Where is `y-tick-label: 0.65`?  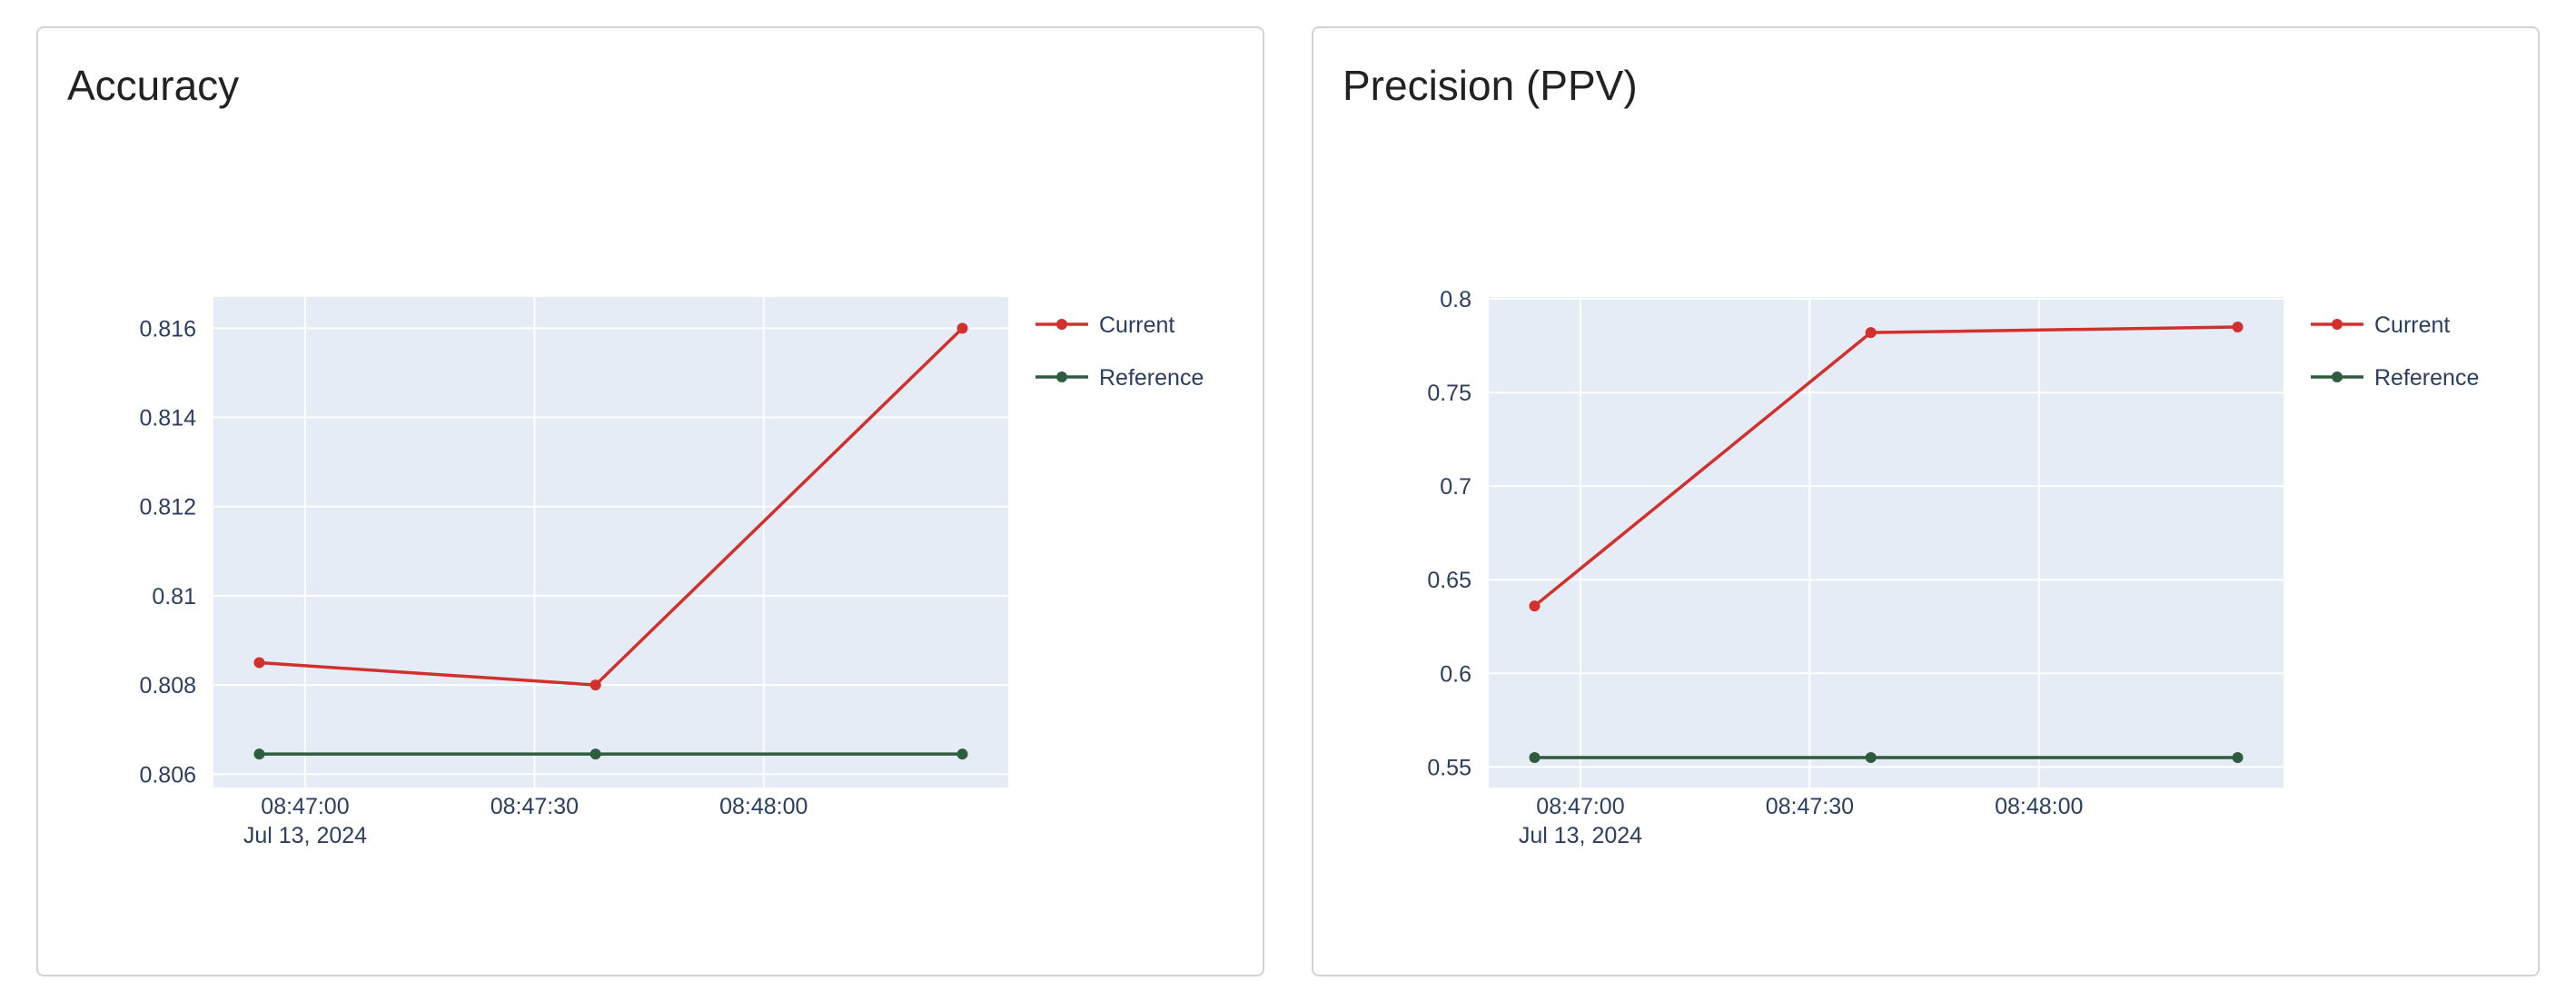
y-tick-label: 0.65 is located at coordinates (1449, 581).